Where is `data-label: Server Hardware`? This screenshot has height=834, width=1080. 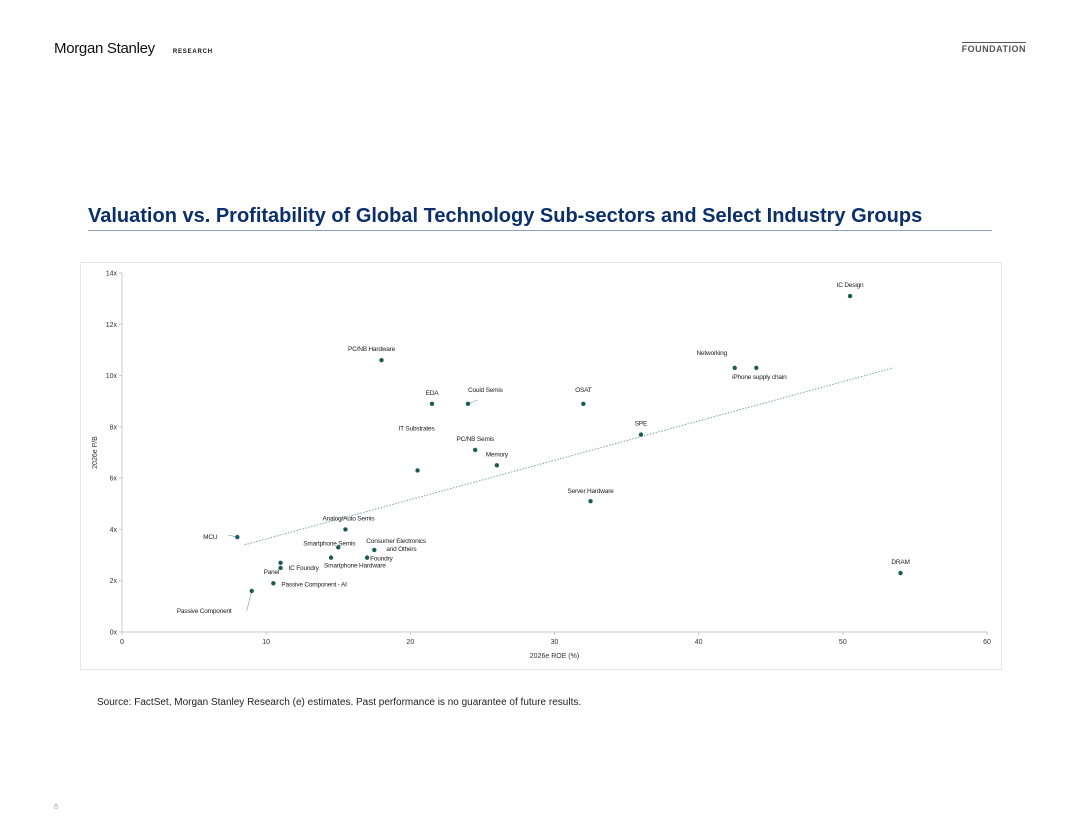
data-label: Server Hardware is located at coordinates (590, 491).